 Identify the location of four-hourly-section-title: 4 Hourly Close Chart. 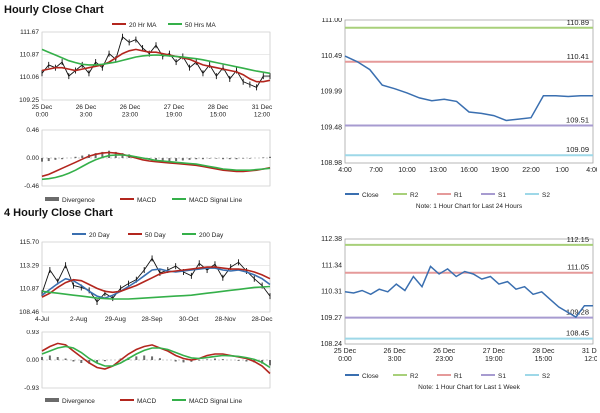
(58, 213).